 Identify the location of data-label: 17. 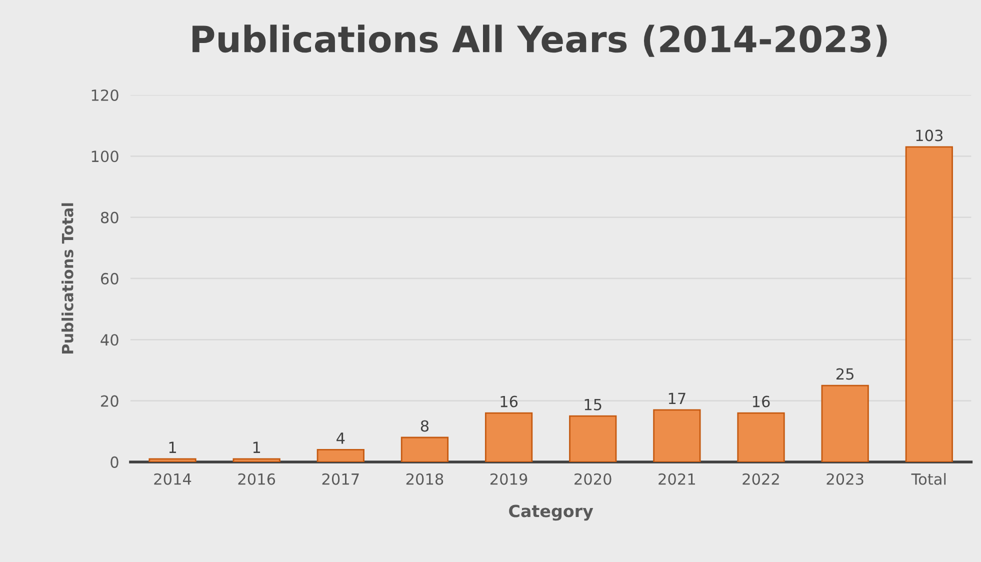
(677, 398).